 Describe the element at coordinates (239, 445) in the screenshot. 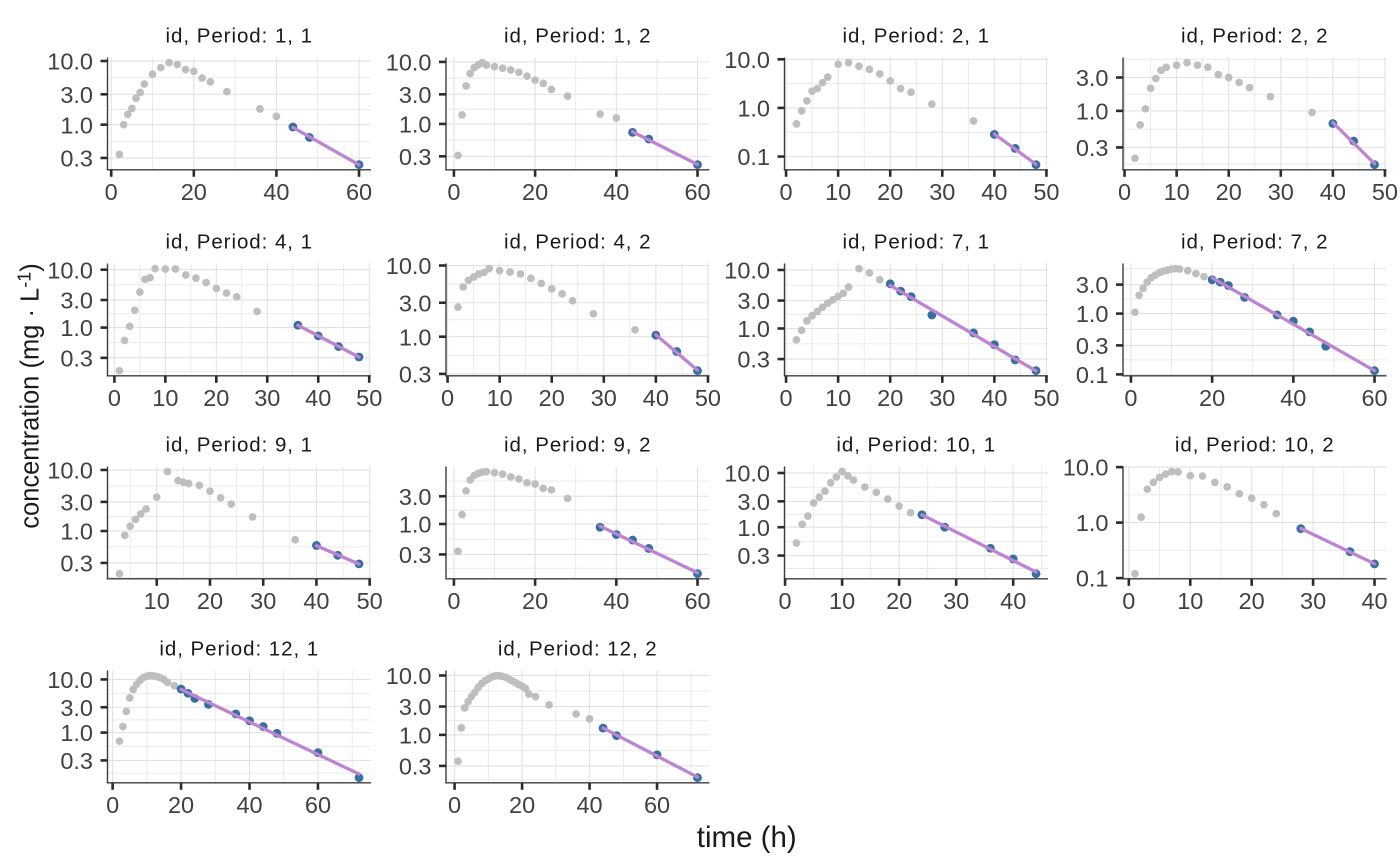

I see `svg-text: id, Period: 9, 1` at that location.